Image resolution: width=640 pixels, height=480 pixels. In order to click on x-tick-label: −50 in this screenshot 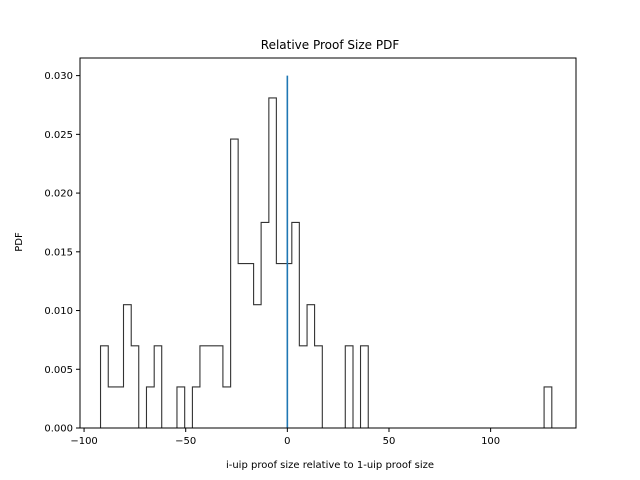, I will do `click(185, 441)`.